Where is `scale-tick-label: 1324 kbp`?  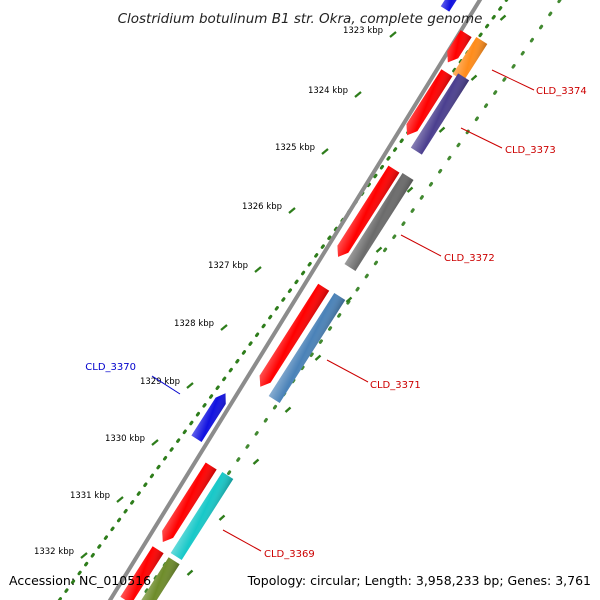 scale-tick-label: 1324 kbp is located at coordinates (328, 91).